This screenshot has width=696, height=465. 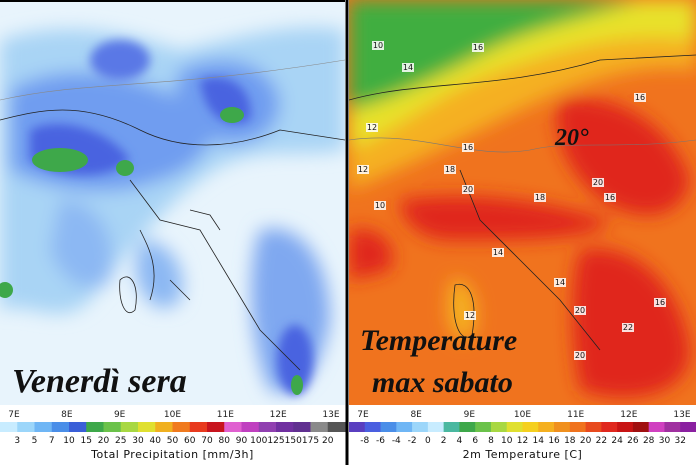 I want to click on legend-title: Total Precipitation [mm/3h], so click(x=172, y=454).